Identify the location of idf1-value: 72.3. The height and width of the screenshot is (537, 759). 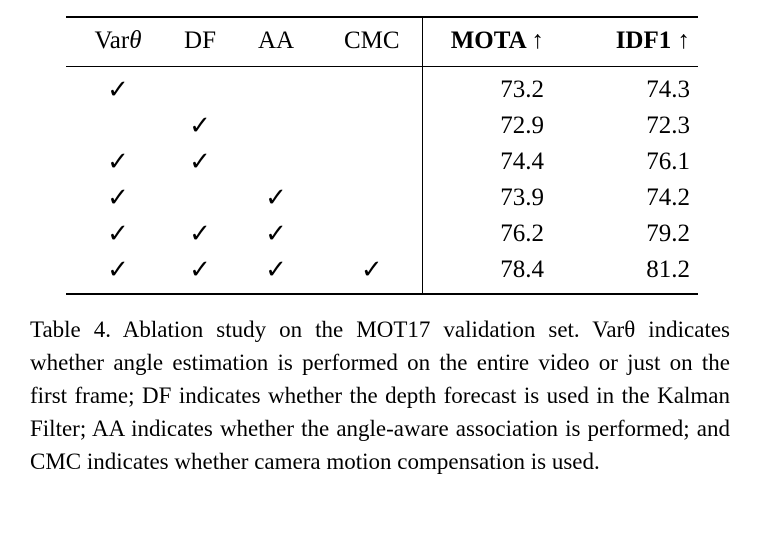
(668, 125).